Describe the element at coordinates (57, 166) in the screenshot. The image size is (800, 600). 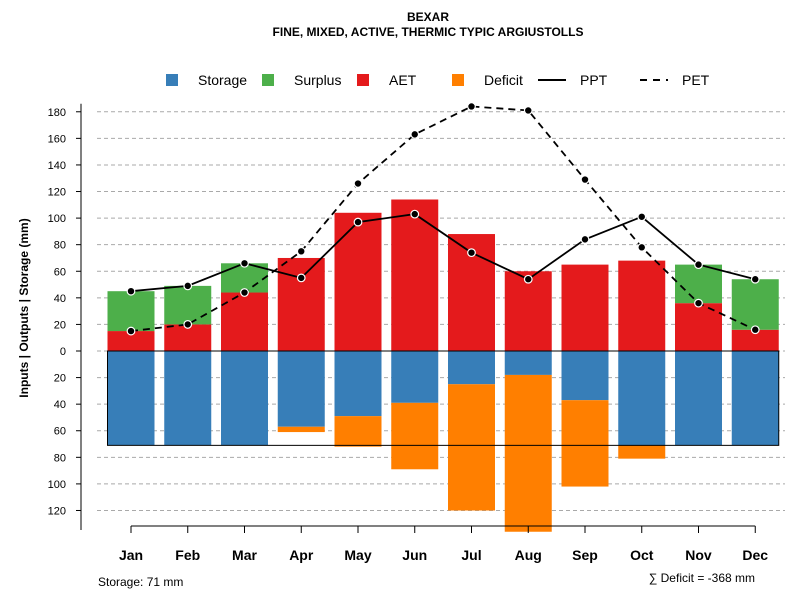
I see `y-tick-label: 140` at that location.